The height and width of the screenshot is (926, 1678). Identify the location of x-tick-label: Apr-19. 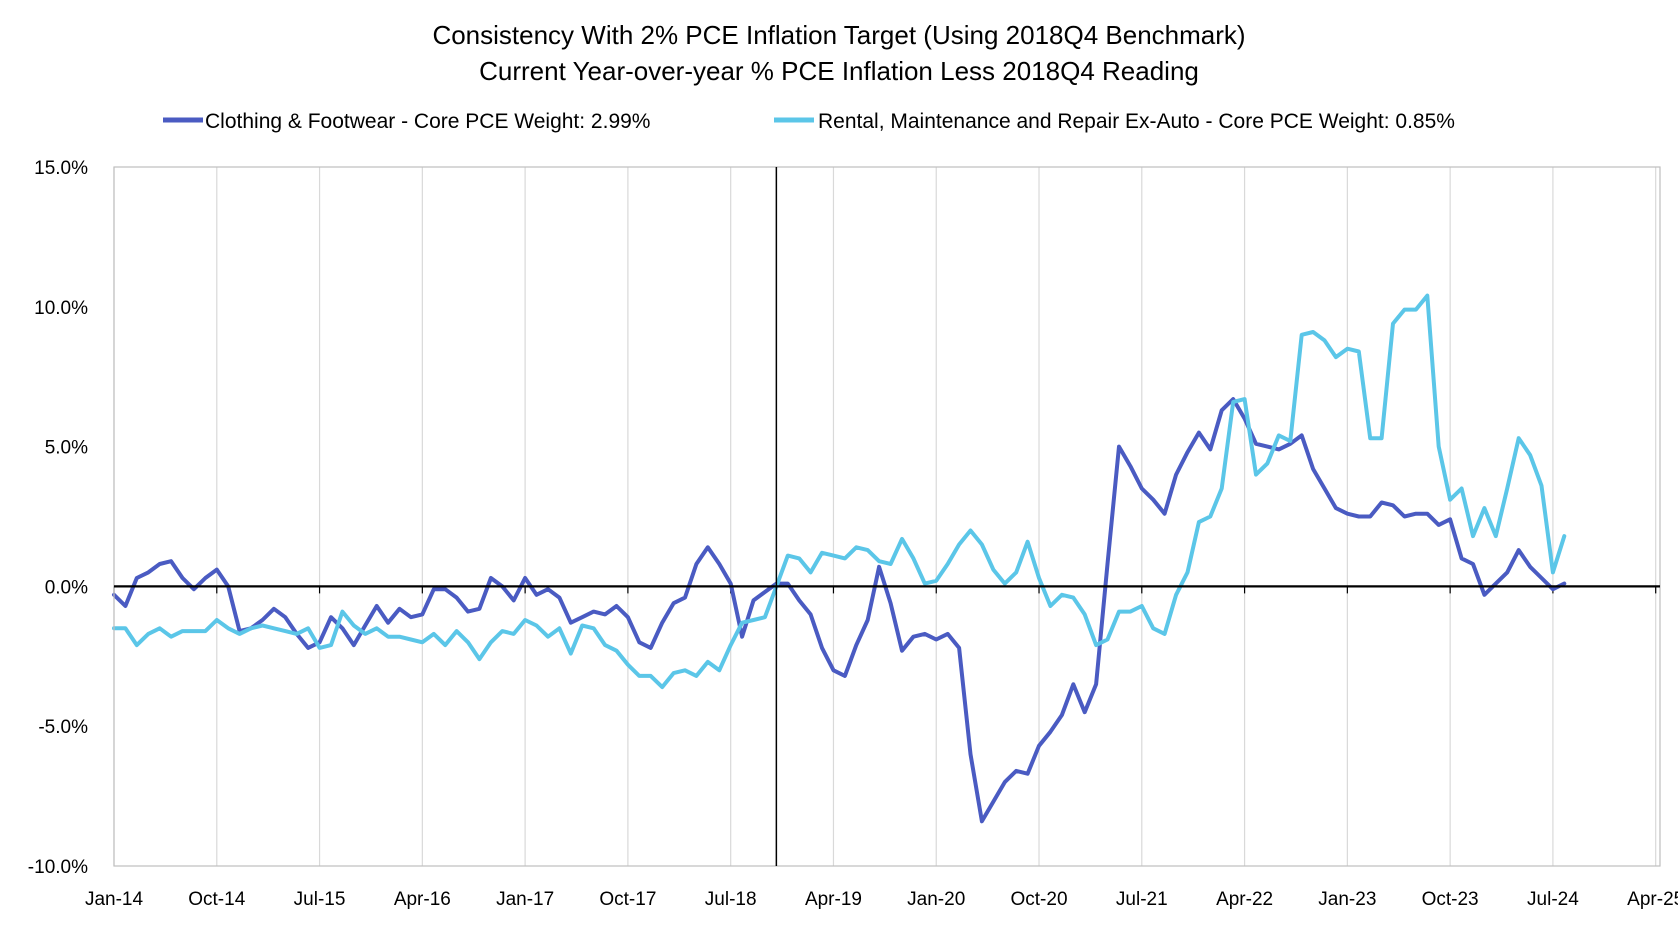
(833, 899).